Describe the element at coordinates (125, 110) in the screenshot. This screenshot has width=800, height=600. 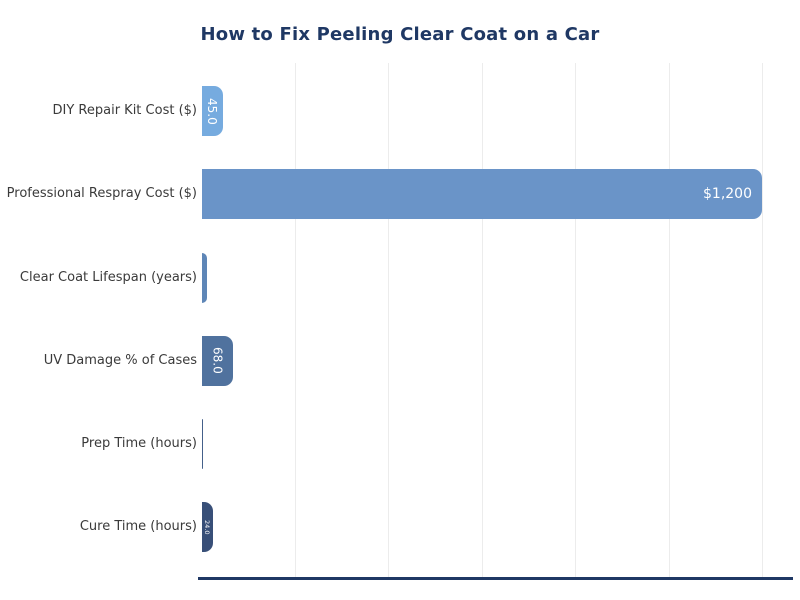
I see `category-label: DIY Repair Kit Cost ($)` at that location.